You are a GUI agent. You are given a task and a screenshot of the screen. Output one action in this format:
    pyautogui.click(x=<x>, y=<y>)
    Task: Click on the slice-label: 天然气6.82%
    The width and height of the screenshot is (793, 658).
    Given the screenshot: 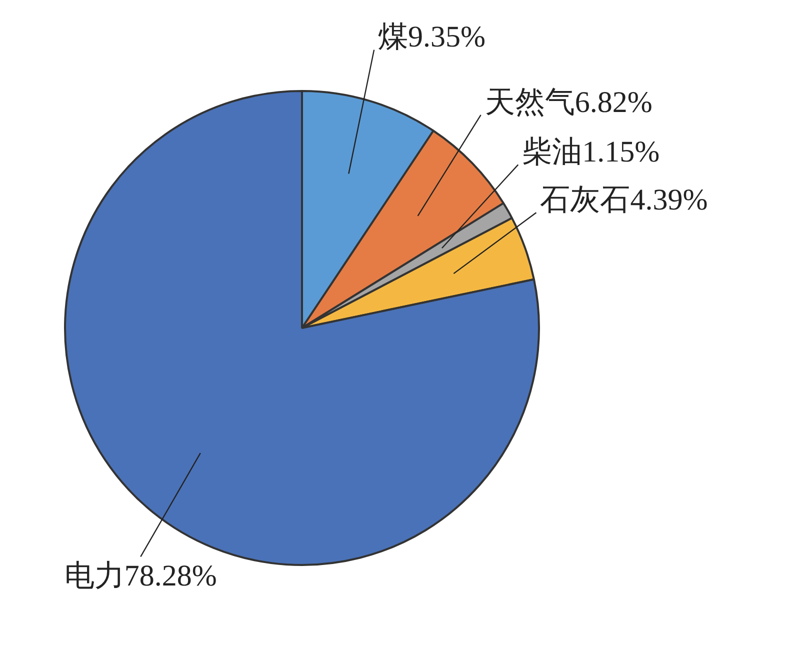 What is the action you would take?
    pyautogui.click(x=568, y=102)
    